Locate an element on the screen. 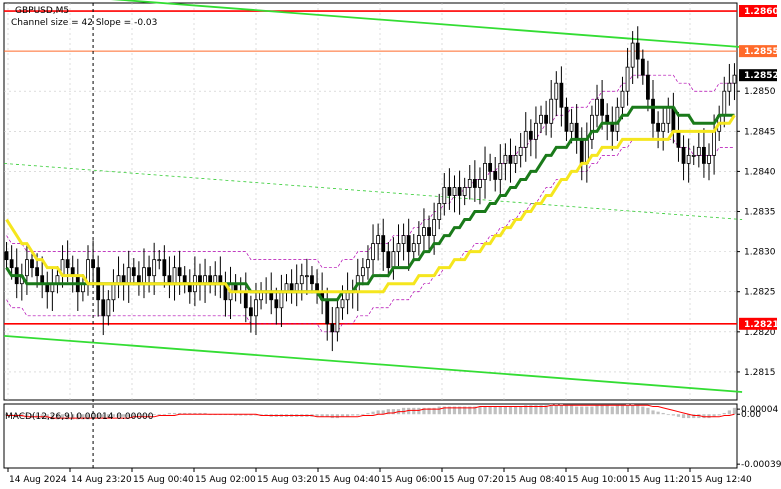 The width and height of the screenshot is (781, 489). x-tick-label-10: 15 Aug 11:20 is located at coordinates (659, 480).